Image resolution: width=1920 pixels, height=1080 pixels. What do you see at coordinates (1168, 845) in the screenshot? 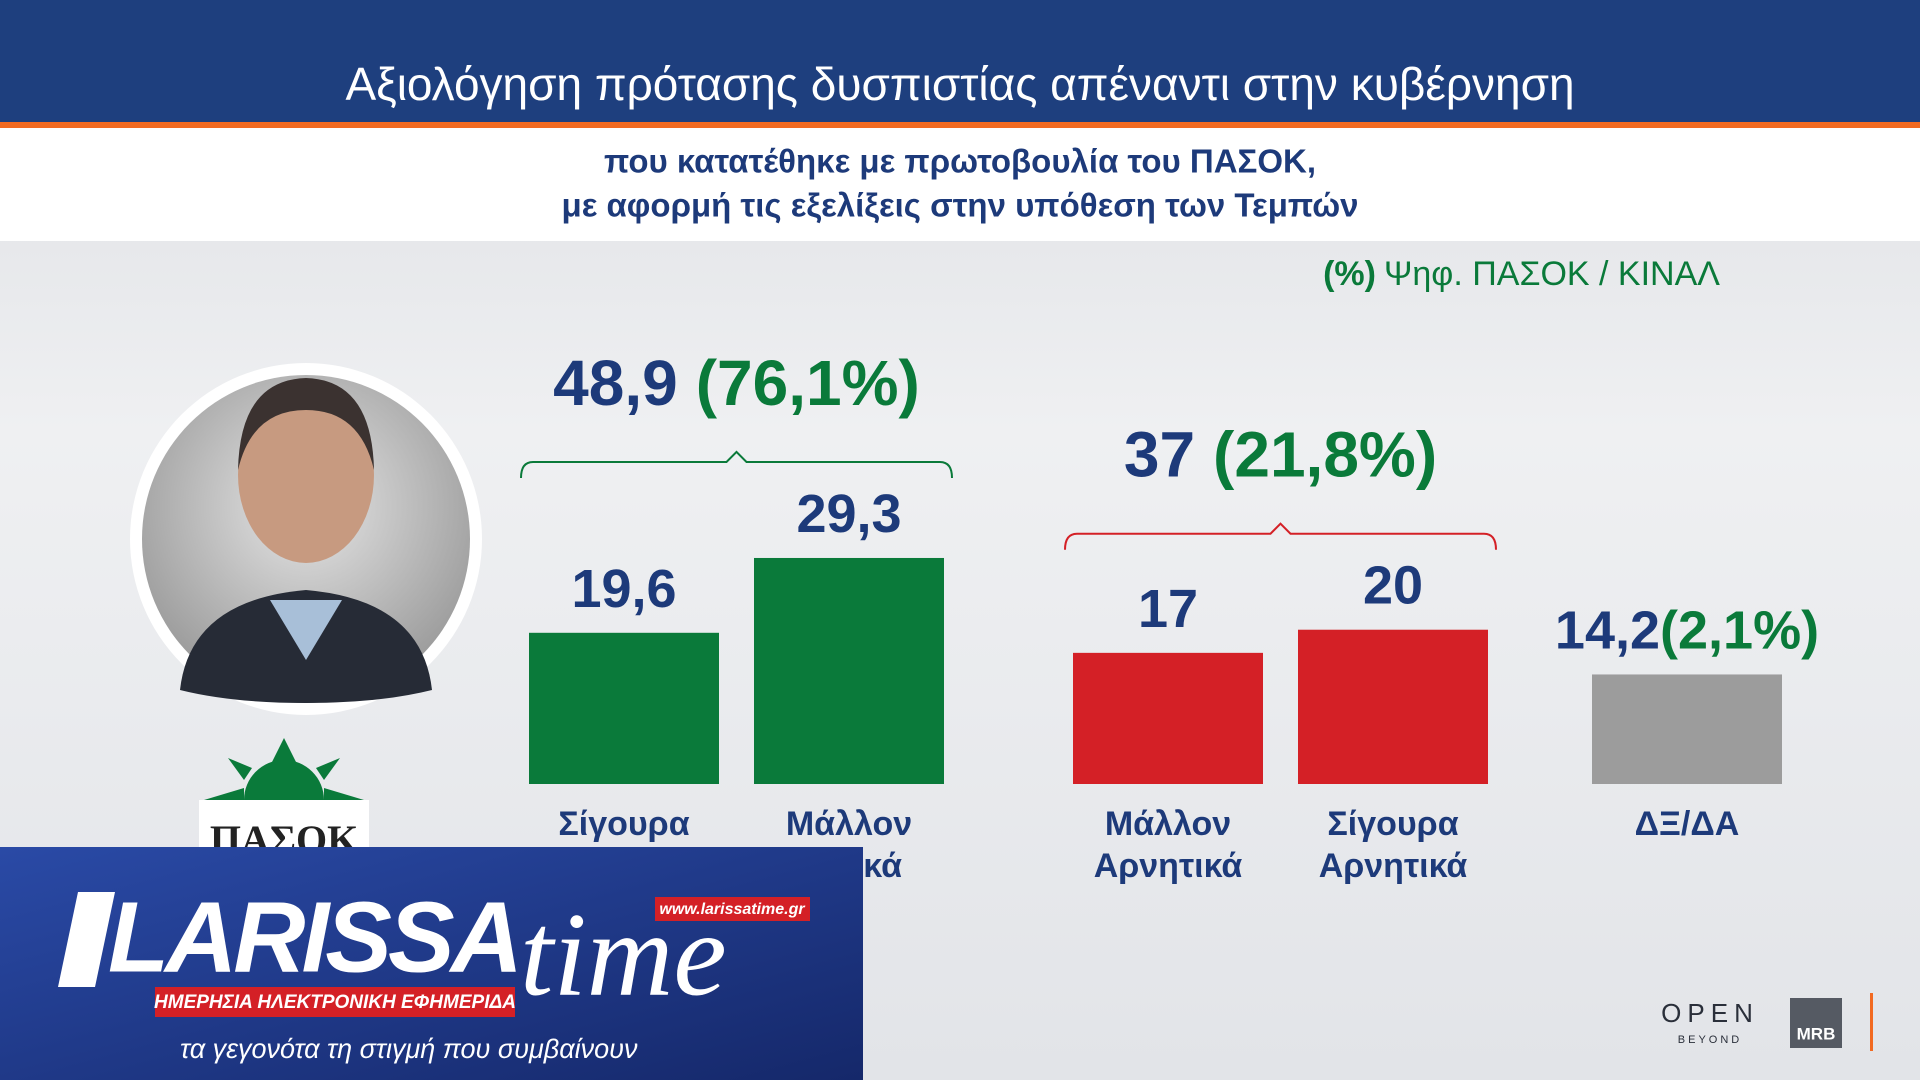
I see `category-label: Μάλλον Αρνητικά` at bounding box center [1168, 845].